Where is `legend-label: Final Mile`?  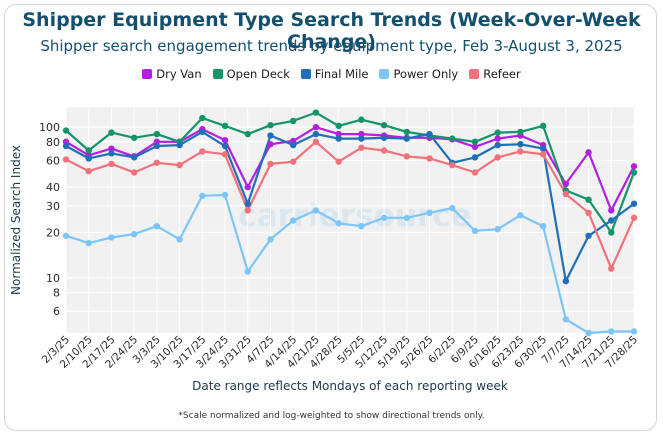 legend-label: Final Mile is located at coordinates (341, 74).